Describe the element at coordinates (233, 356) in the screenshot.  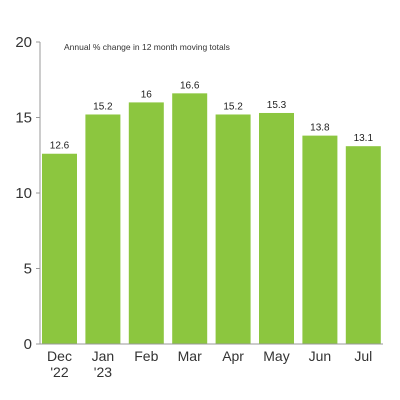
I see `x-tick-label: Apr` at that location.